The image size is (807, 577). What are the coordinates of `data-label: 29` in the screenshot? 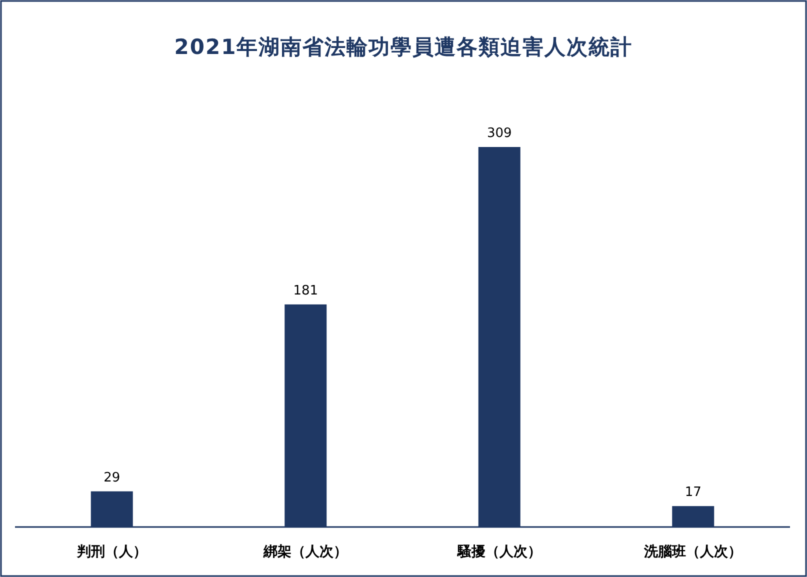 It's located at (112, 478).